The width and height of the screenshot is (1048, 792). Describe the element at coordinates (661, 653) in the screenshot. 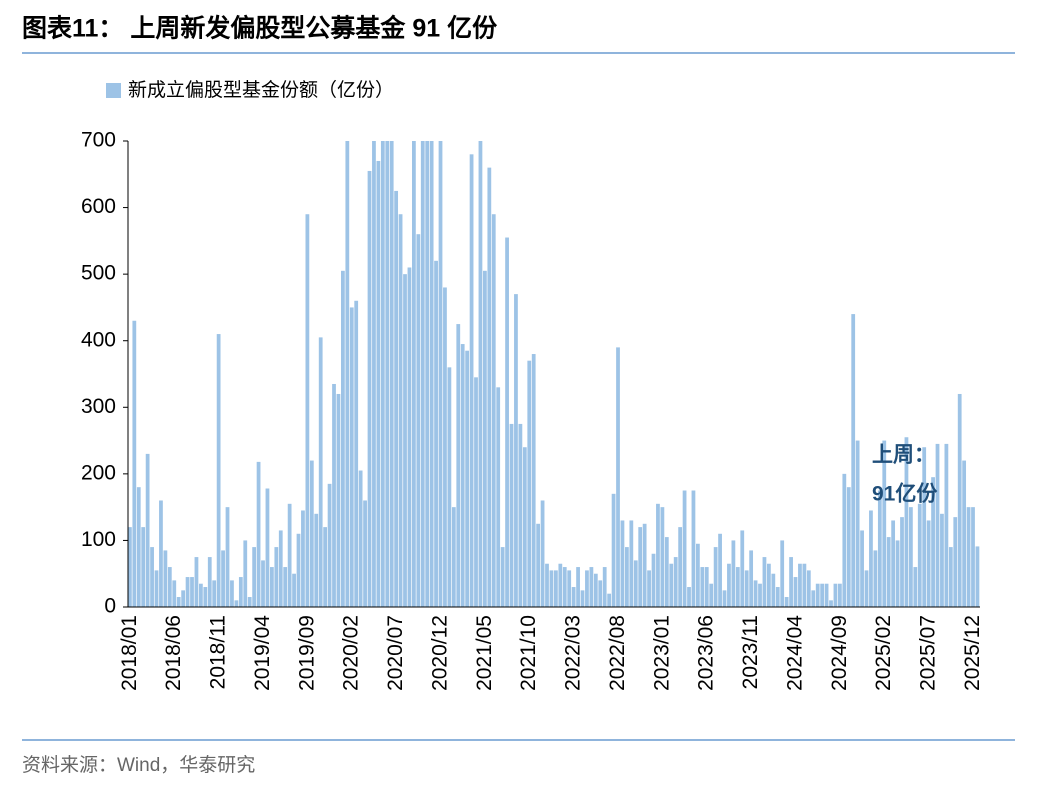

I see `x-tick-label: 2023/01` at that location.